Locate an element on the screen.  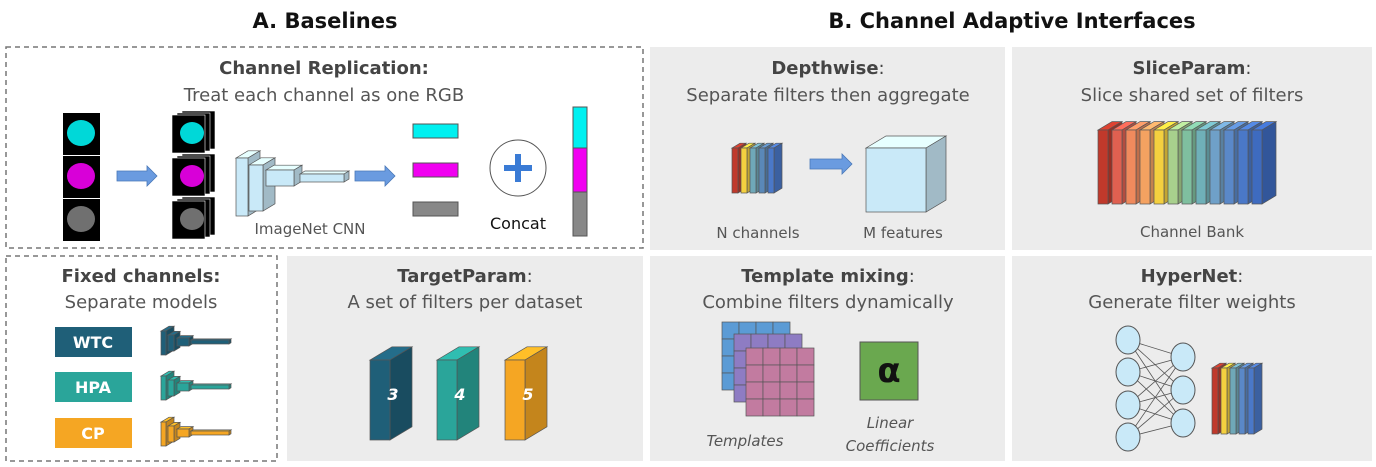
depthwise-filters is located at coordinates (839, 174).